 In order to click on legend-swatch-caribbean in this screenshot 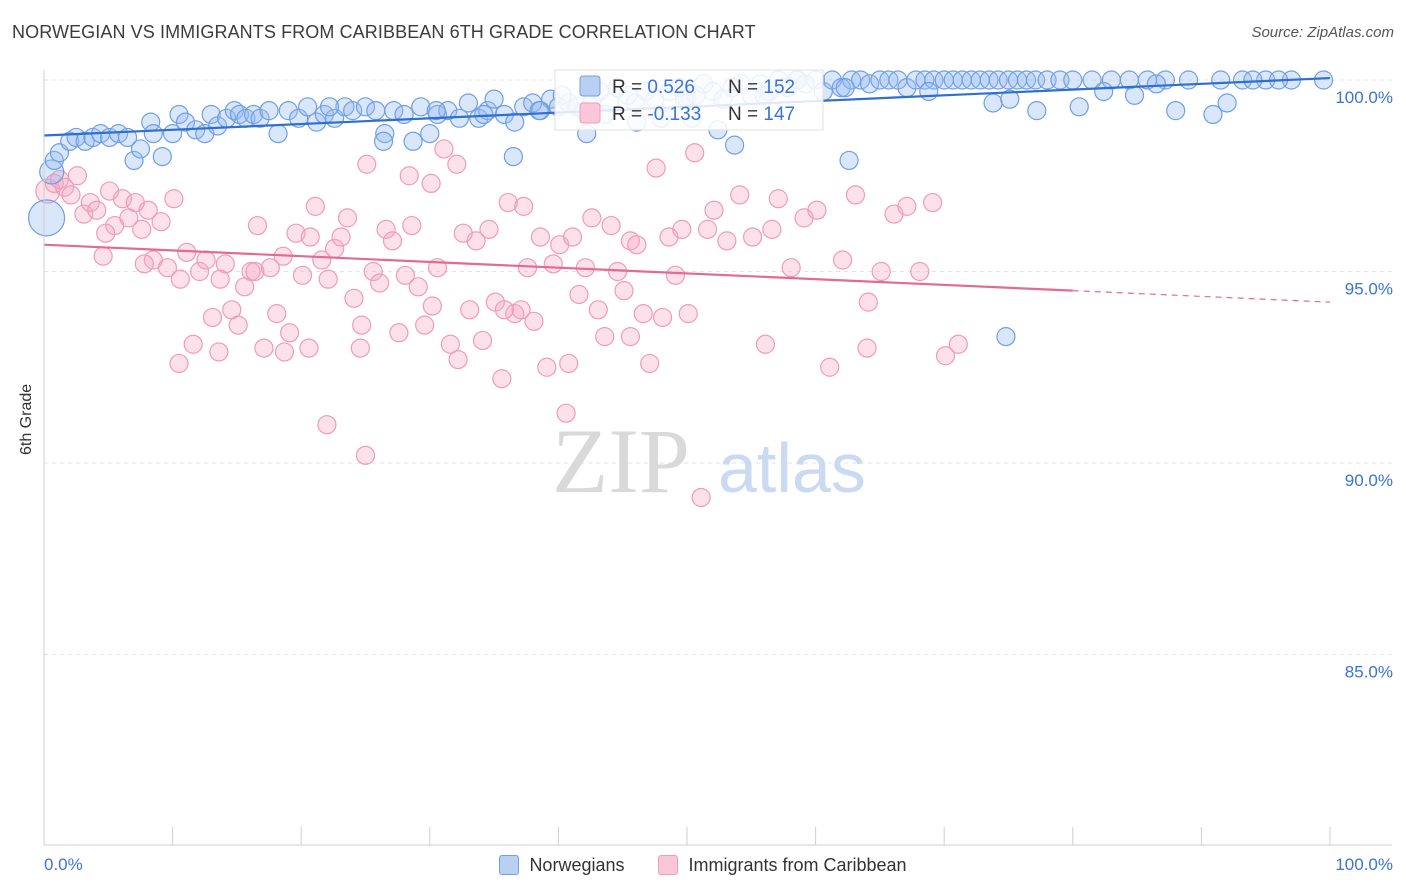, I will do `click(668, 865)`.